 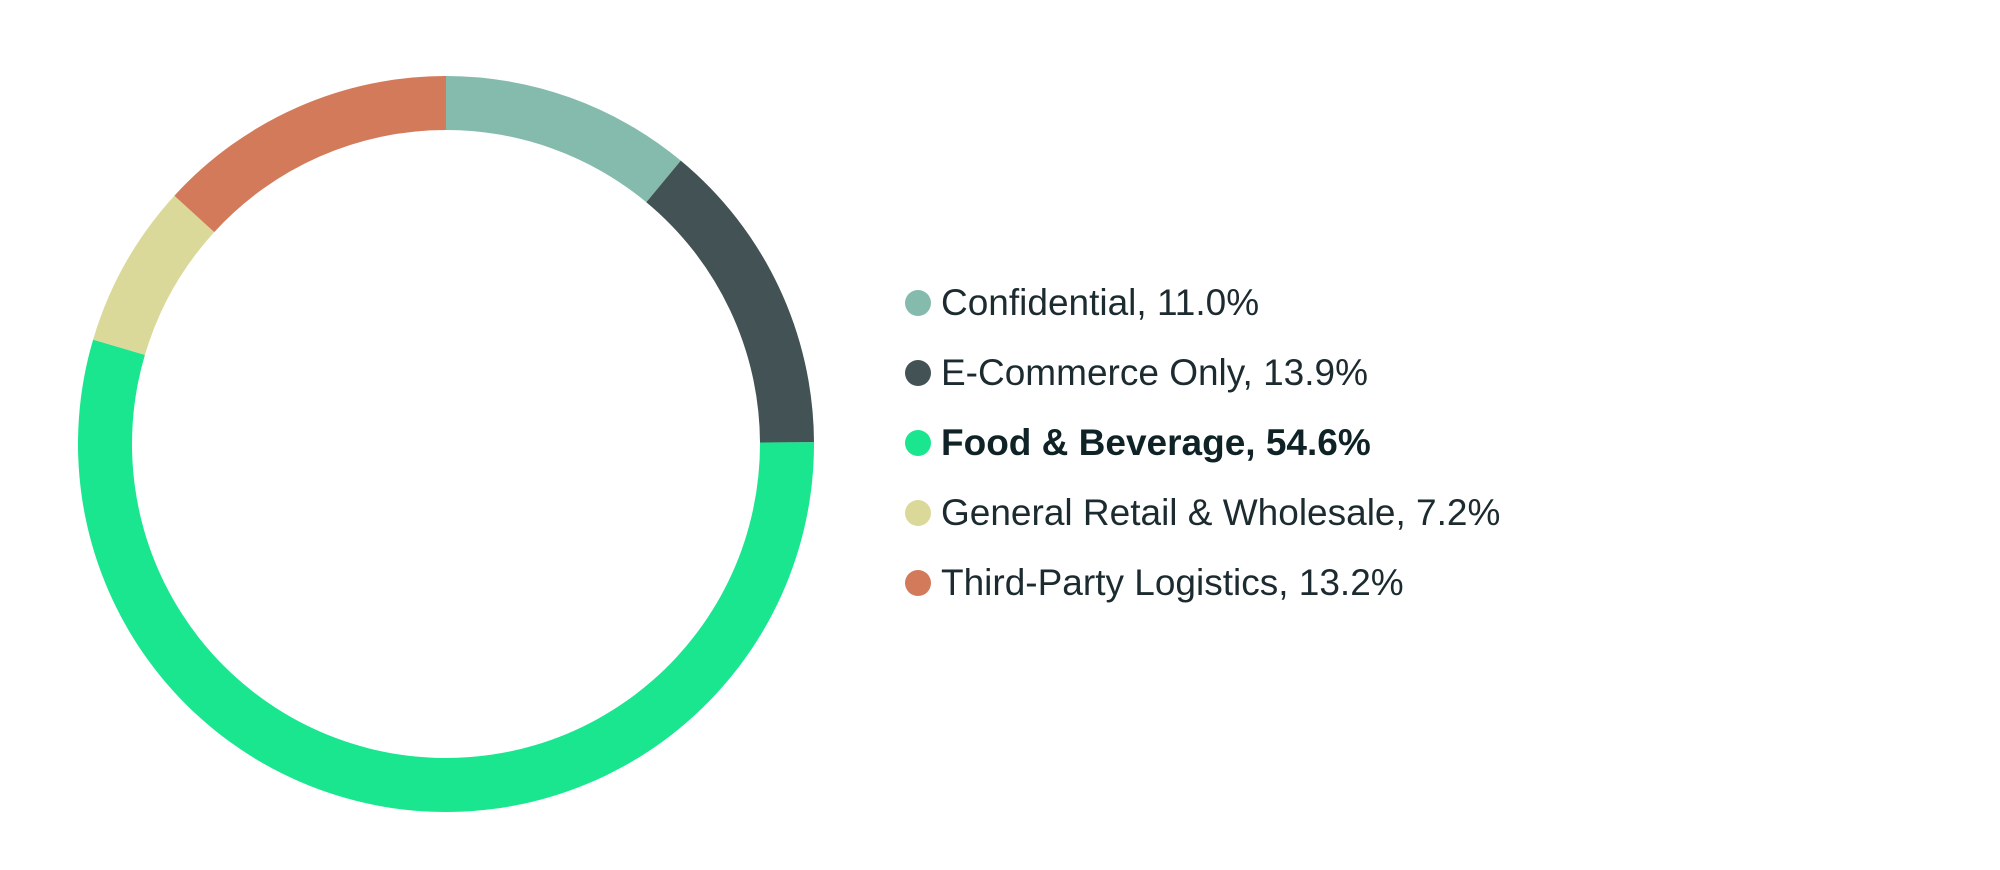 What do you see at coordinates (310, 154) in the screenshot?
I see `donut-slice-third-party-logistics` at bounding box center [310, 154].